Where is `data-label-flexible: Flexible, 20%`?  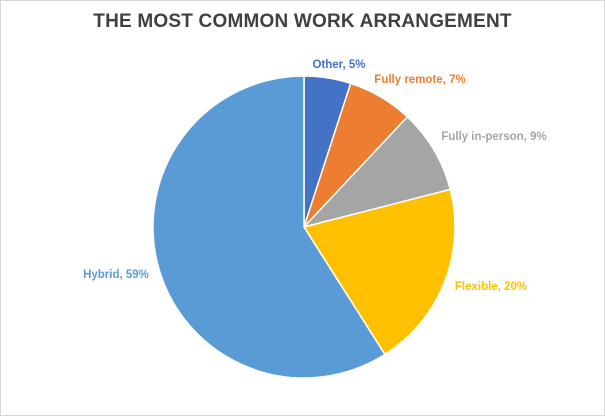 data-label-flexible: Flexible, 20% is located at coordinates (491, 287).